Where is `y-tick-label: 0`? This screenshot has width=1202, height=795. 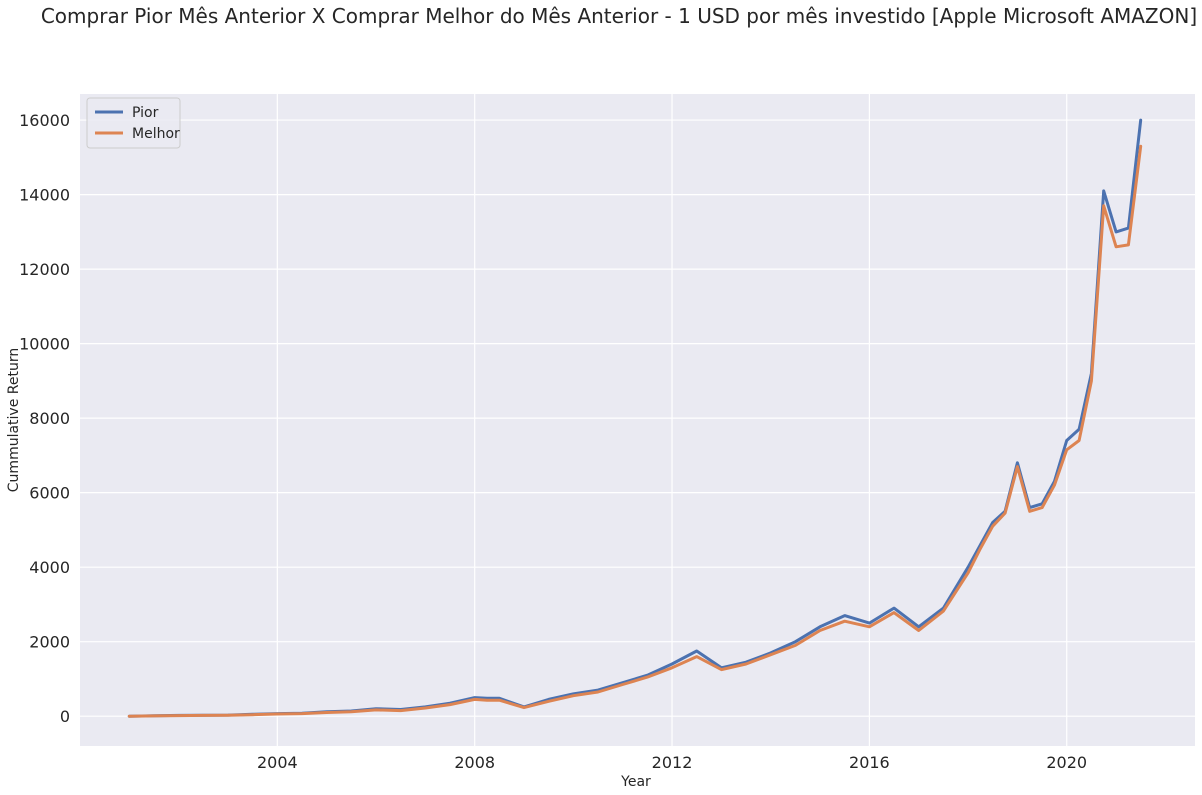
y-tick-label: 0 is located at coordinates (65, 716).